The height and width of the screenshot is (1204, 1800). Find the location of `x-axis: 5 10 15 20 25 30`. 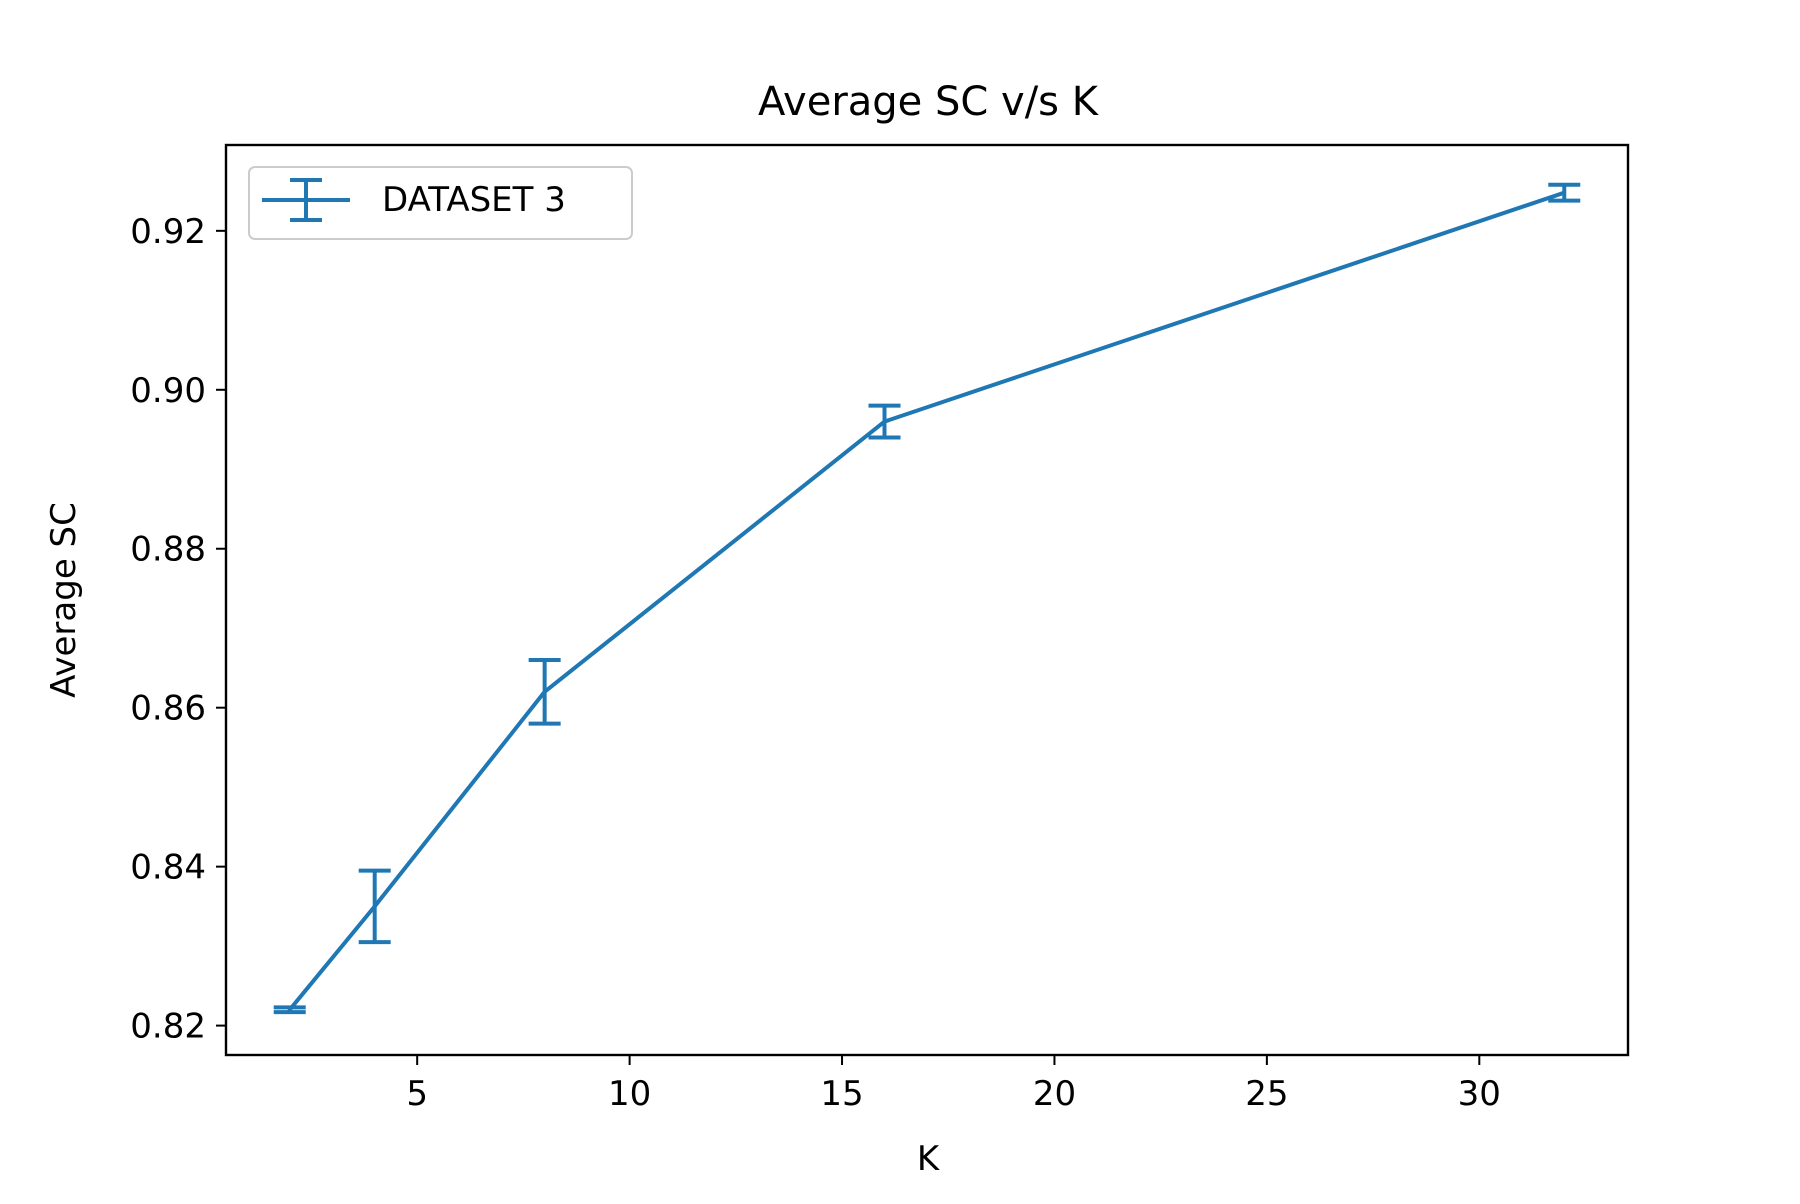

x-axis: 5 10 15 20 25 30 is located at coordinates (953, 1084).